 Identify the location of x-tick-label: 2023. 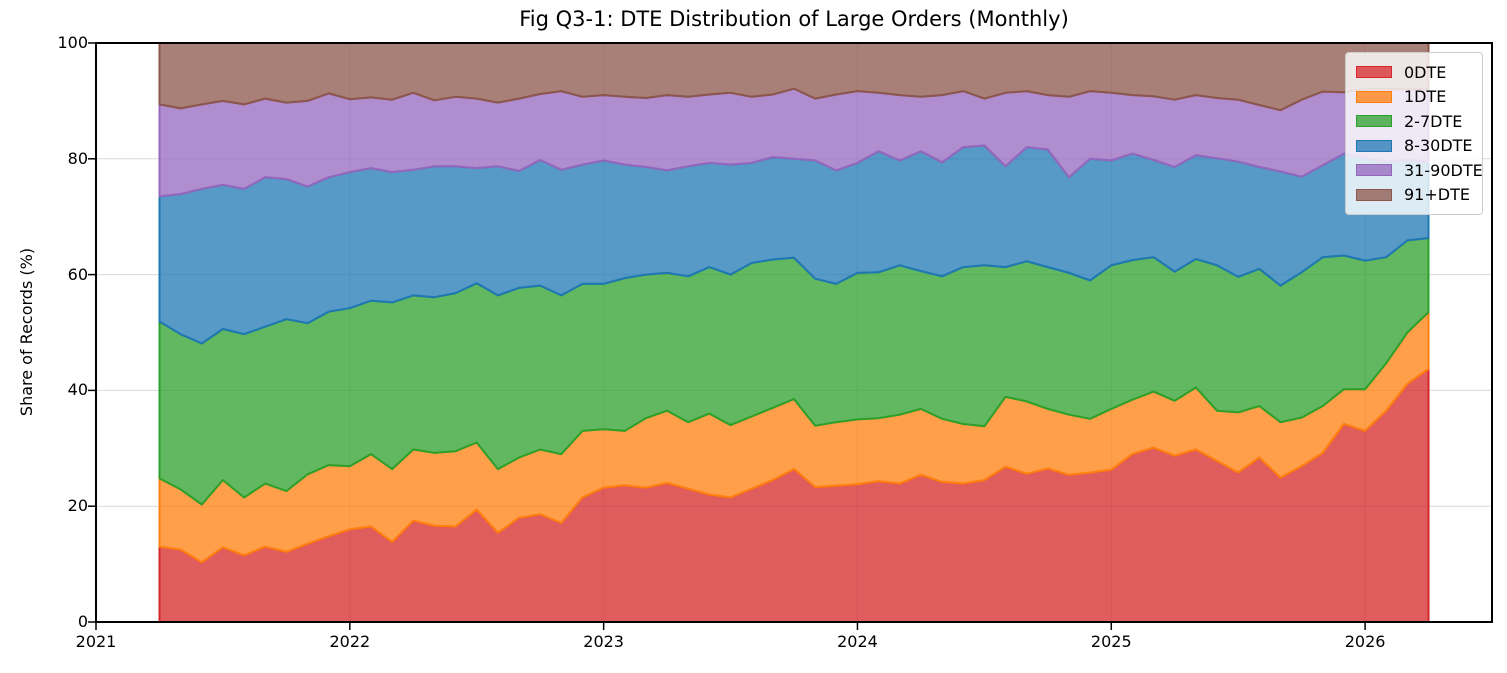
(603, 641).